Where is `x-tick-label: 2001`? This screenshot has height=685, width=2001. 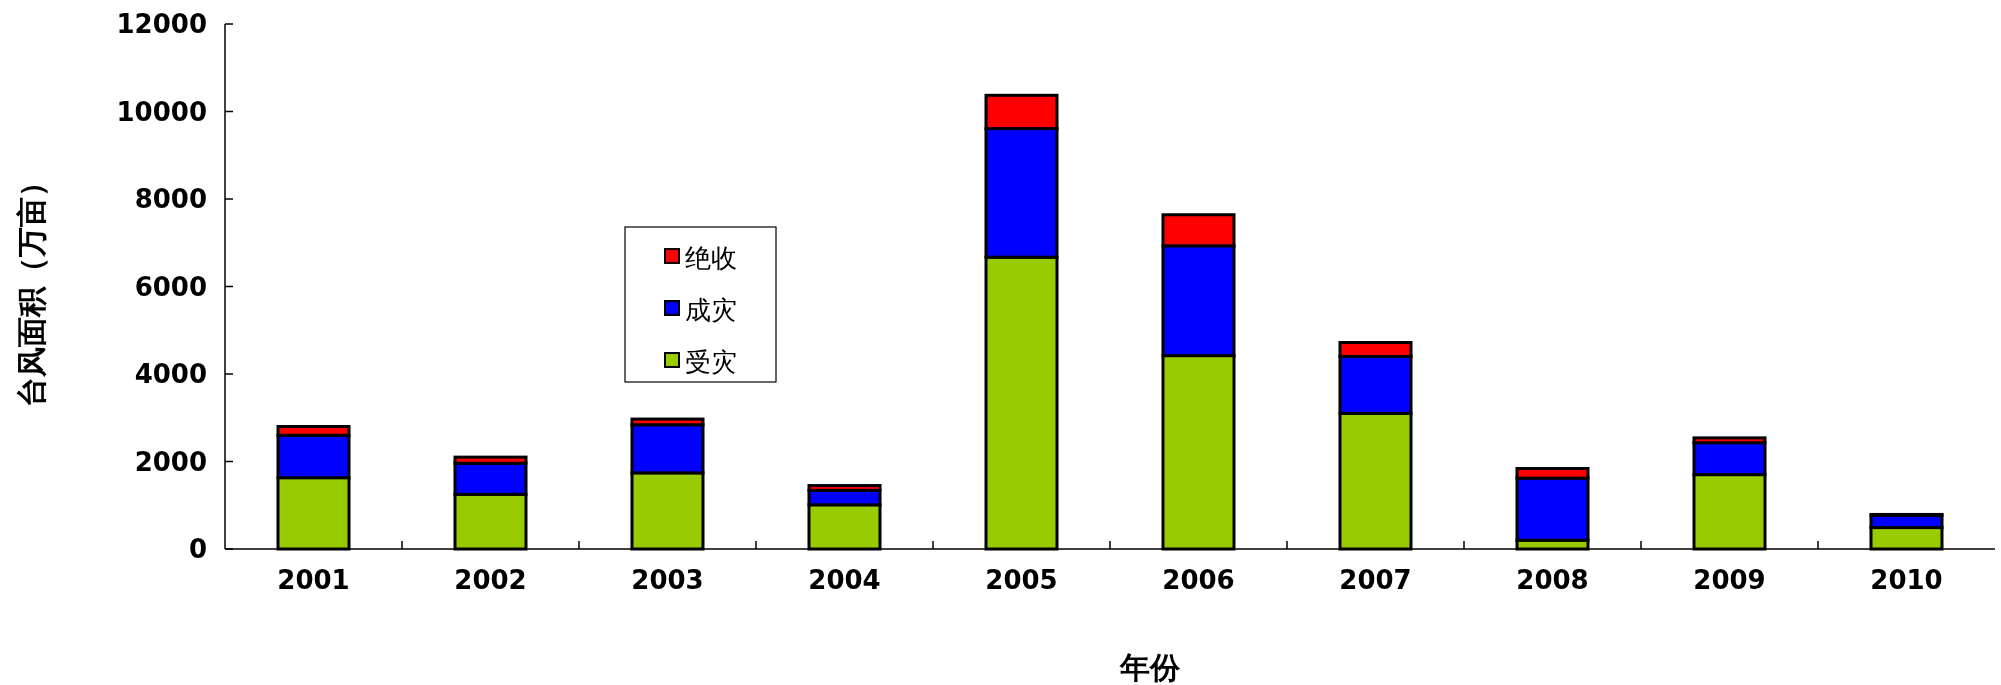 x-tick-label: 2001 is located at coordinates (313, 580).